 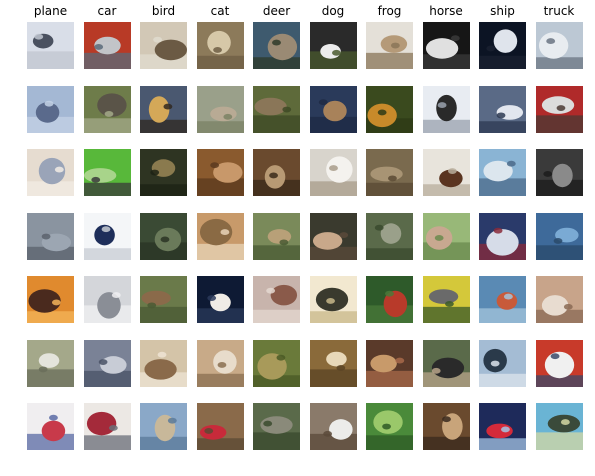 What do you see at coordinates (333, 11) in the screenshot?
I see `column-title-dog: dog` at bounding box center [333, 11].